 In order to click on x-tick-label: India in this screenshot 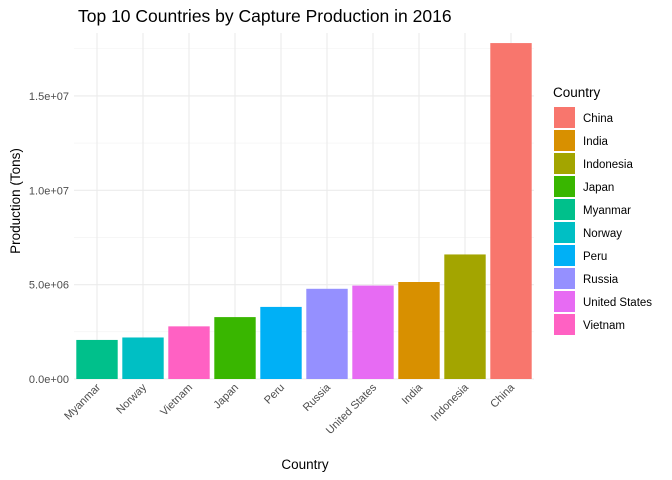, I will do `click(413, 394)`.